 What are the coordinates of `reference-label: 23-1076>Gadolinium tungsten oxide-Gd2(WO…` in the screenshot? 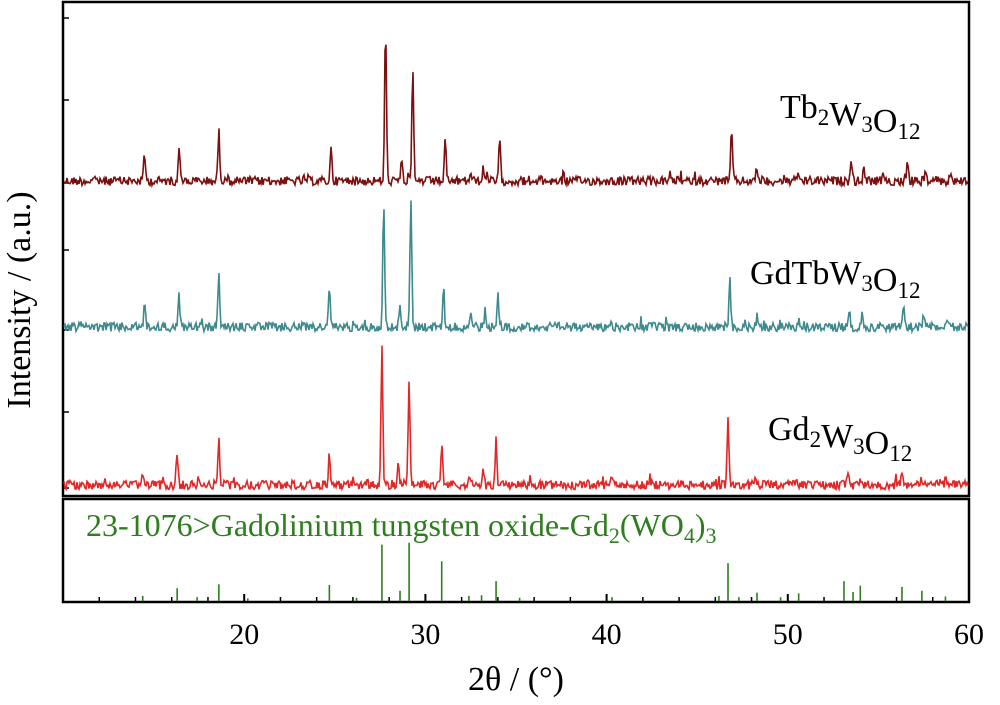 It's located at (401, 527).